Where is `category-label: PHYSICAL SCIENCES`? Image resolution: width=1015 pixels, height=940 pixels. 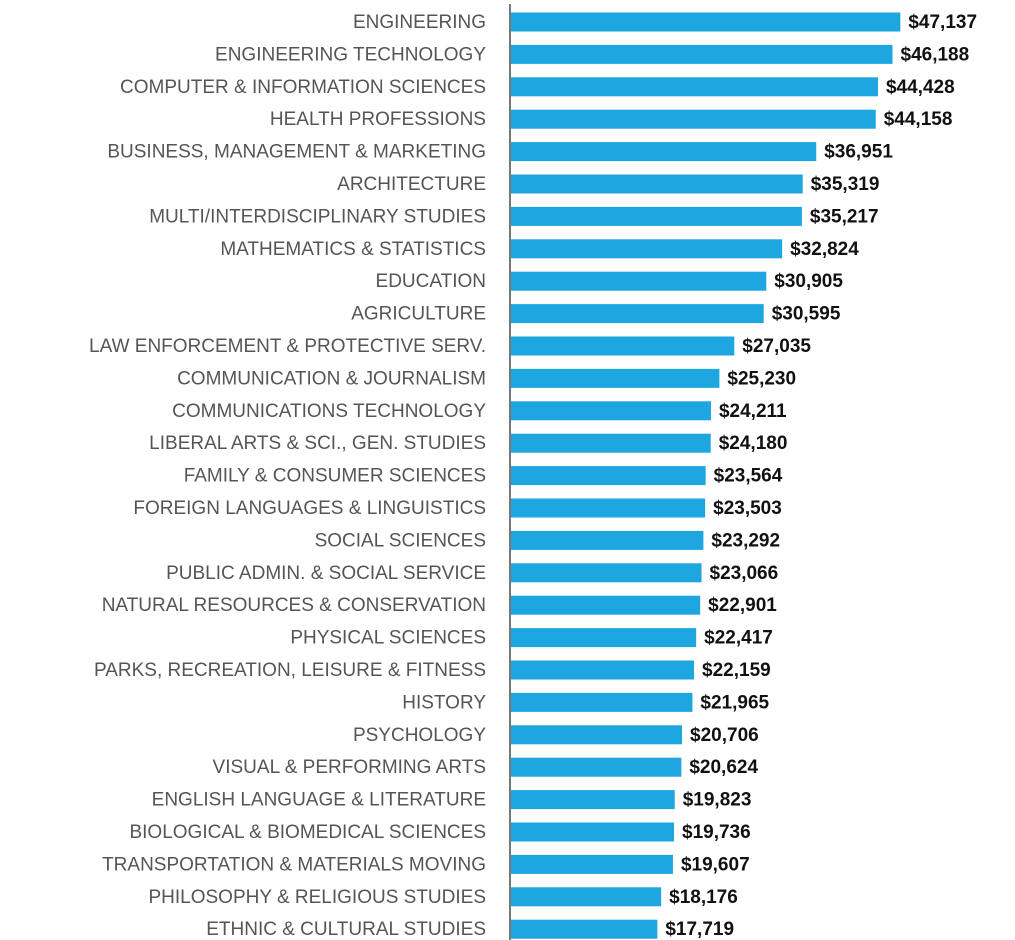 category-label: PHYSICAL SCIENCES is located at coordinates (388, 638).